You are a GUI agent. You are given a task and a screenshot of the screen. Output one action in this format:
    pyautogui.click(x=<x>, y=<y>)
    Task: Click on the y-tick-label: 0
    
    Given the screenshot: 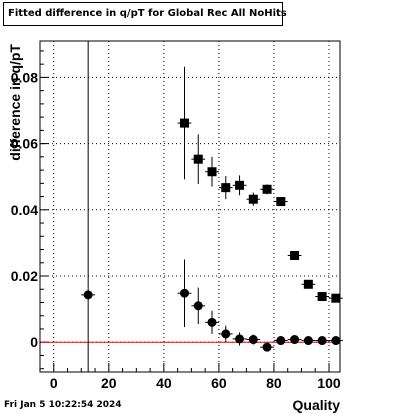 What is the action you would take?
    pyautogui.click(x=34, y=342)
    